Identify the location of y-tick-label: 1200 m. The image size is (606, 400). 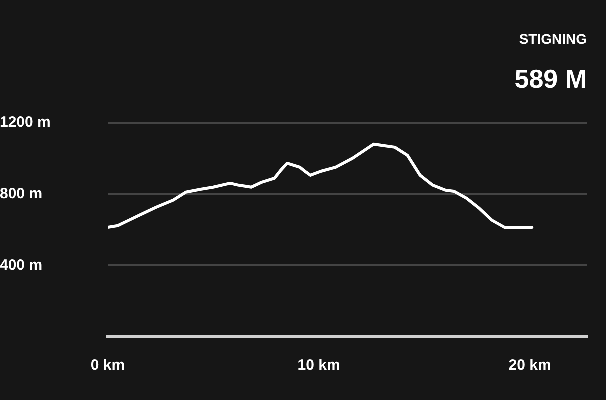
(25, 123).